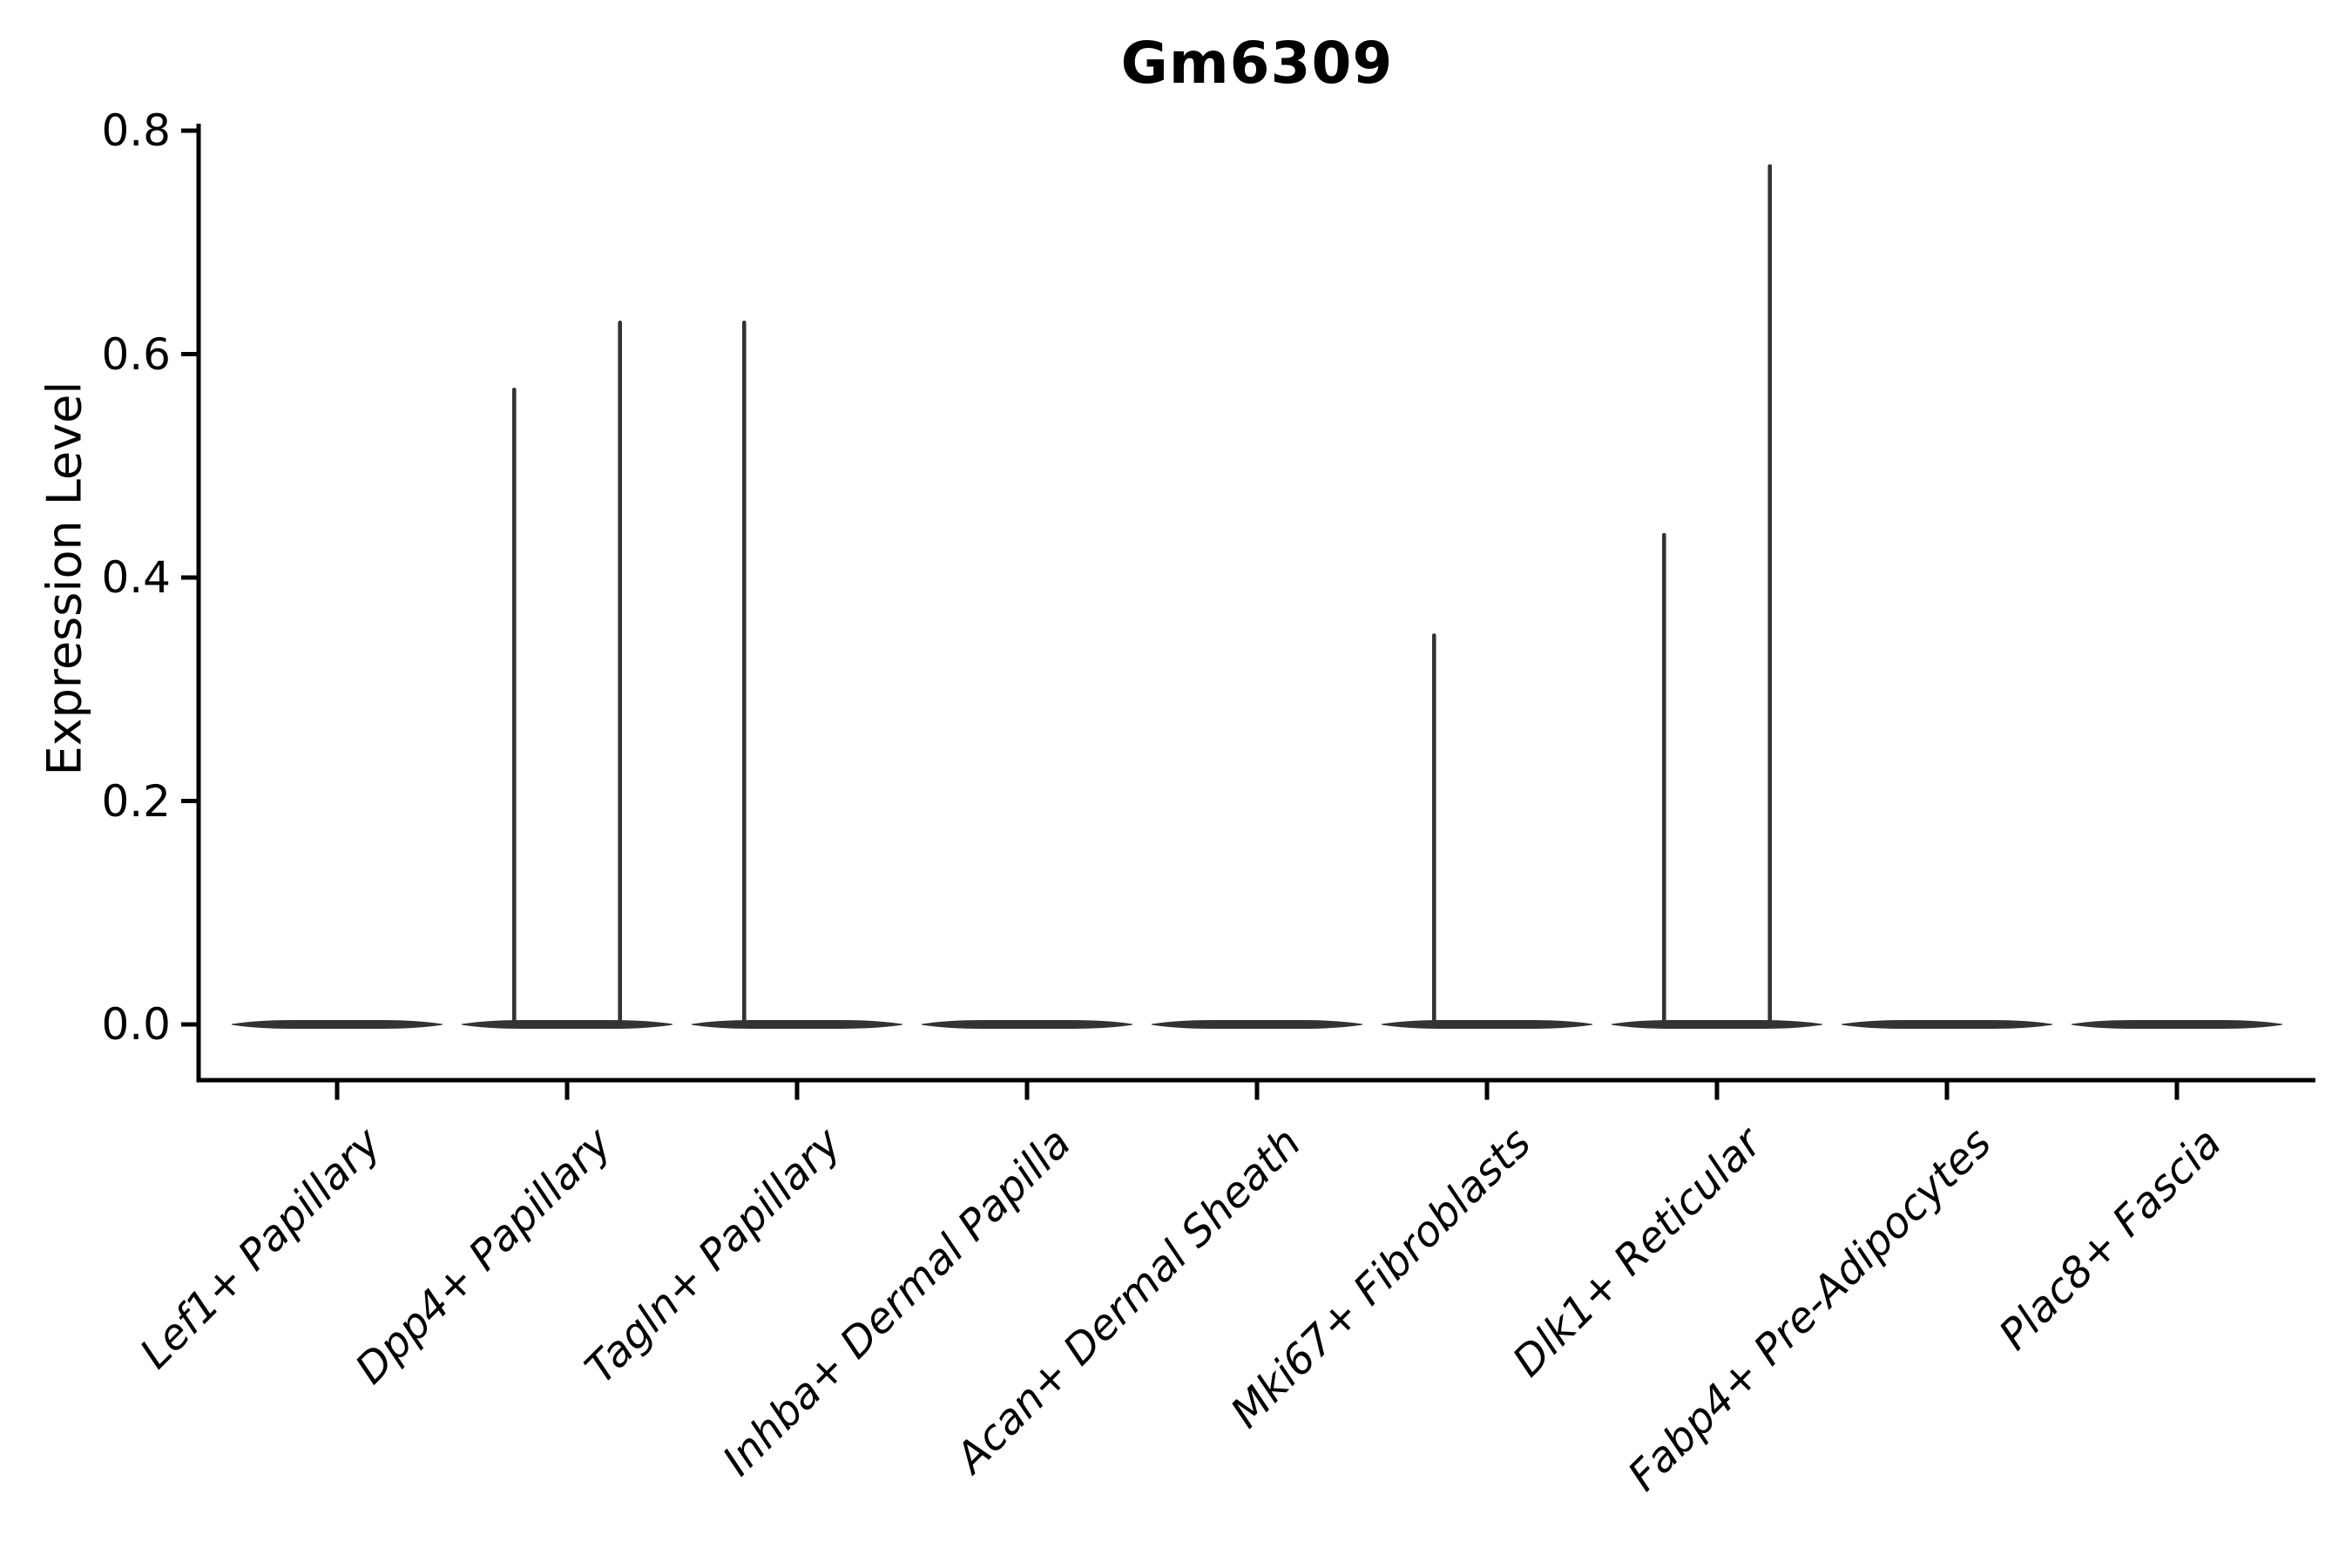 Image resolution: width=2352 pixels, height=1568 pixels. What do you see at coordinates (1257, 64) in the screenshot?
I see `plot-title: Gm6309` at bounding box center [1257, 64].